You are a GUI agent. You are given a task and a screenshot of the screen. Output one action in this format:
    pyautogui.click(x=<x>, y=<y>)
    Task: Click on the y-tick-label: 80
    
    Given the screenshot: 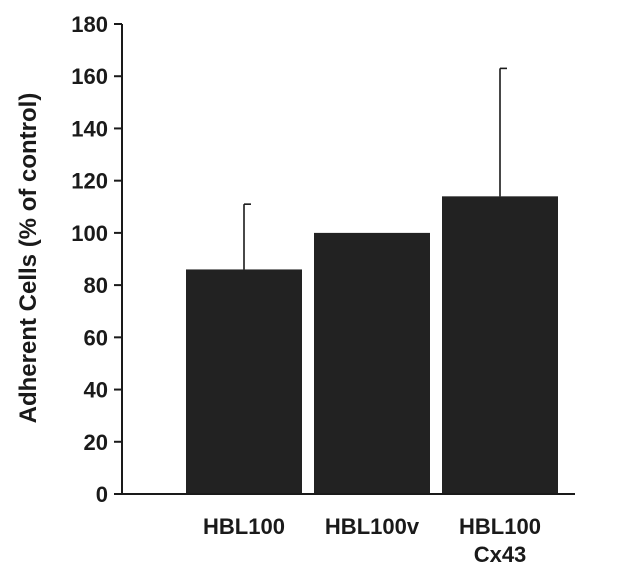 What is the action you would take?
    pyautogui.click(x=96, y=285)
    